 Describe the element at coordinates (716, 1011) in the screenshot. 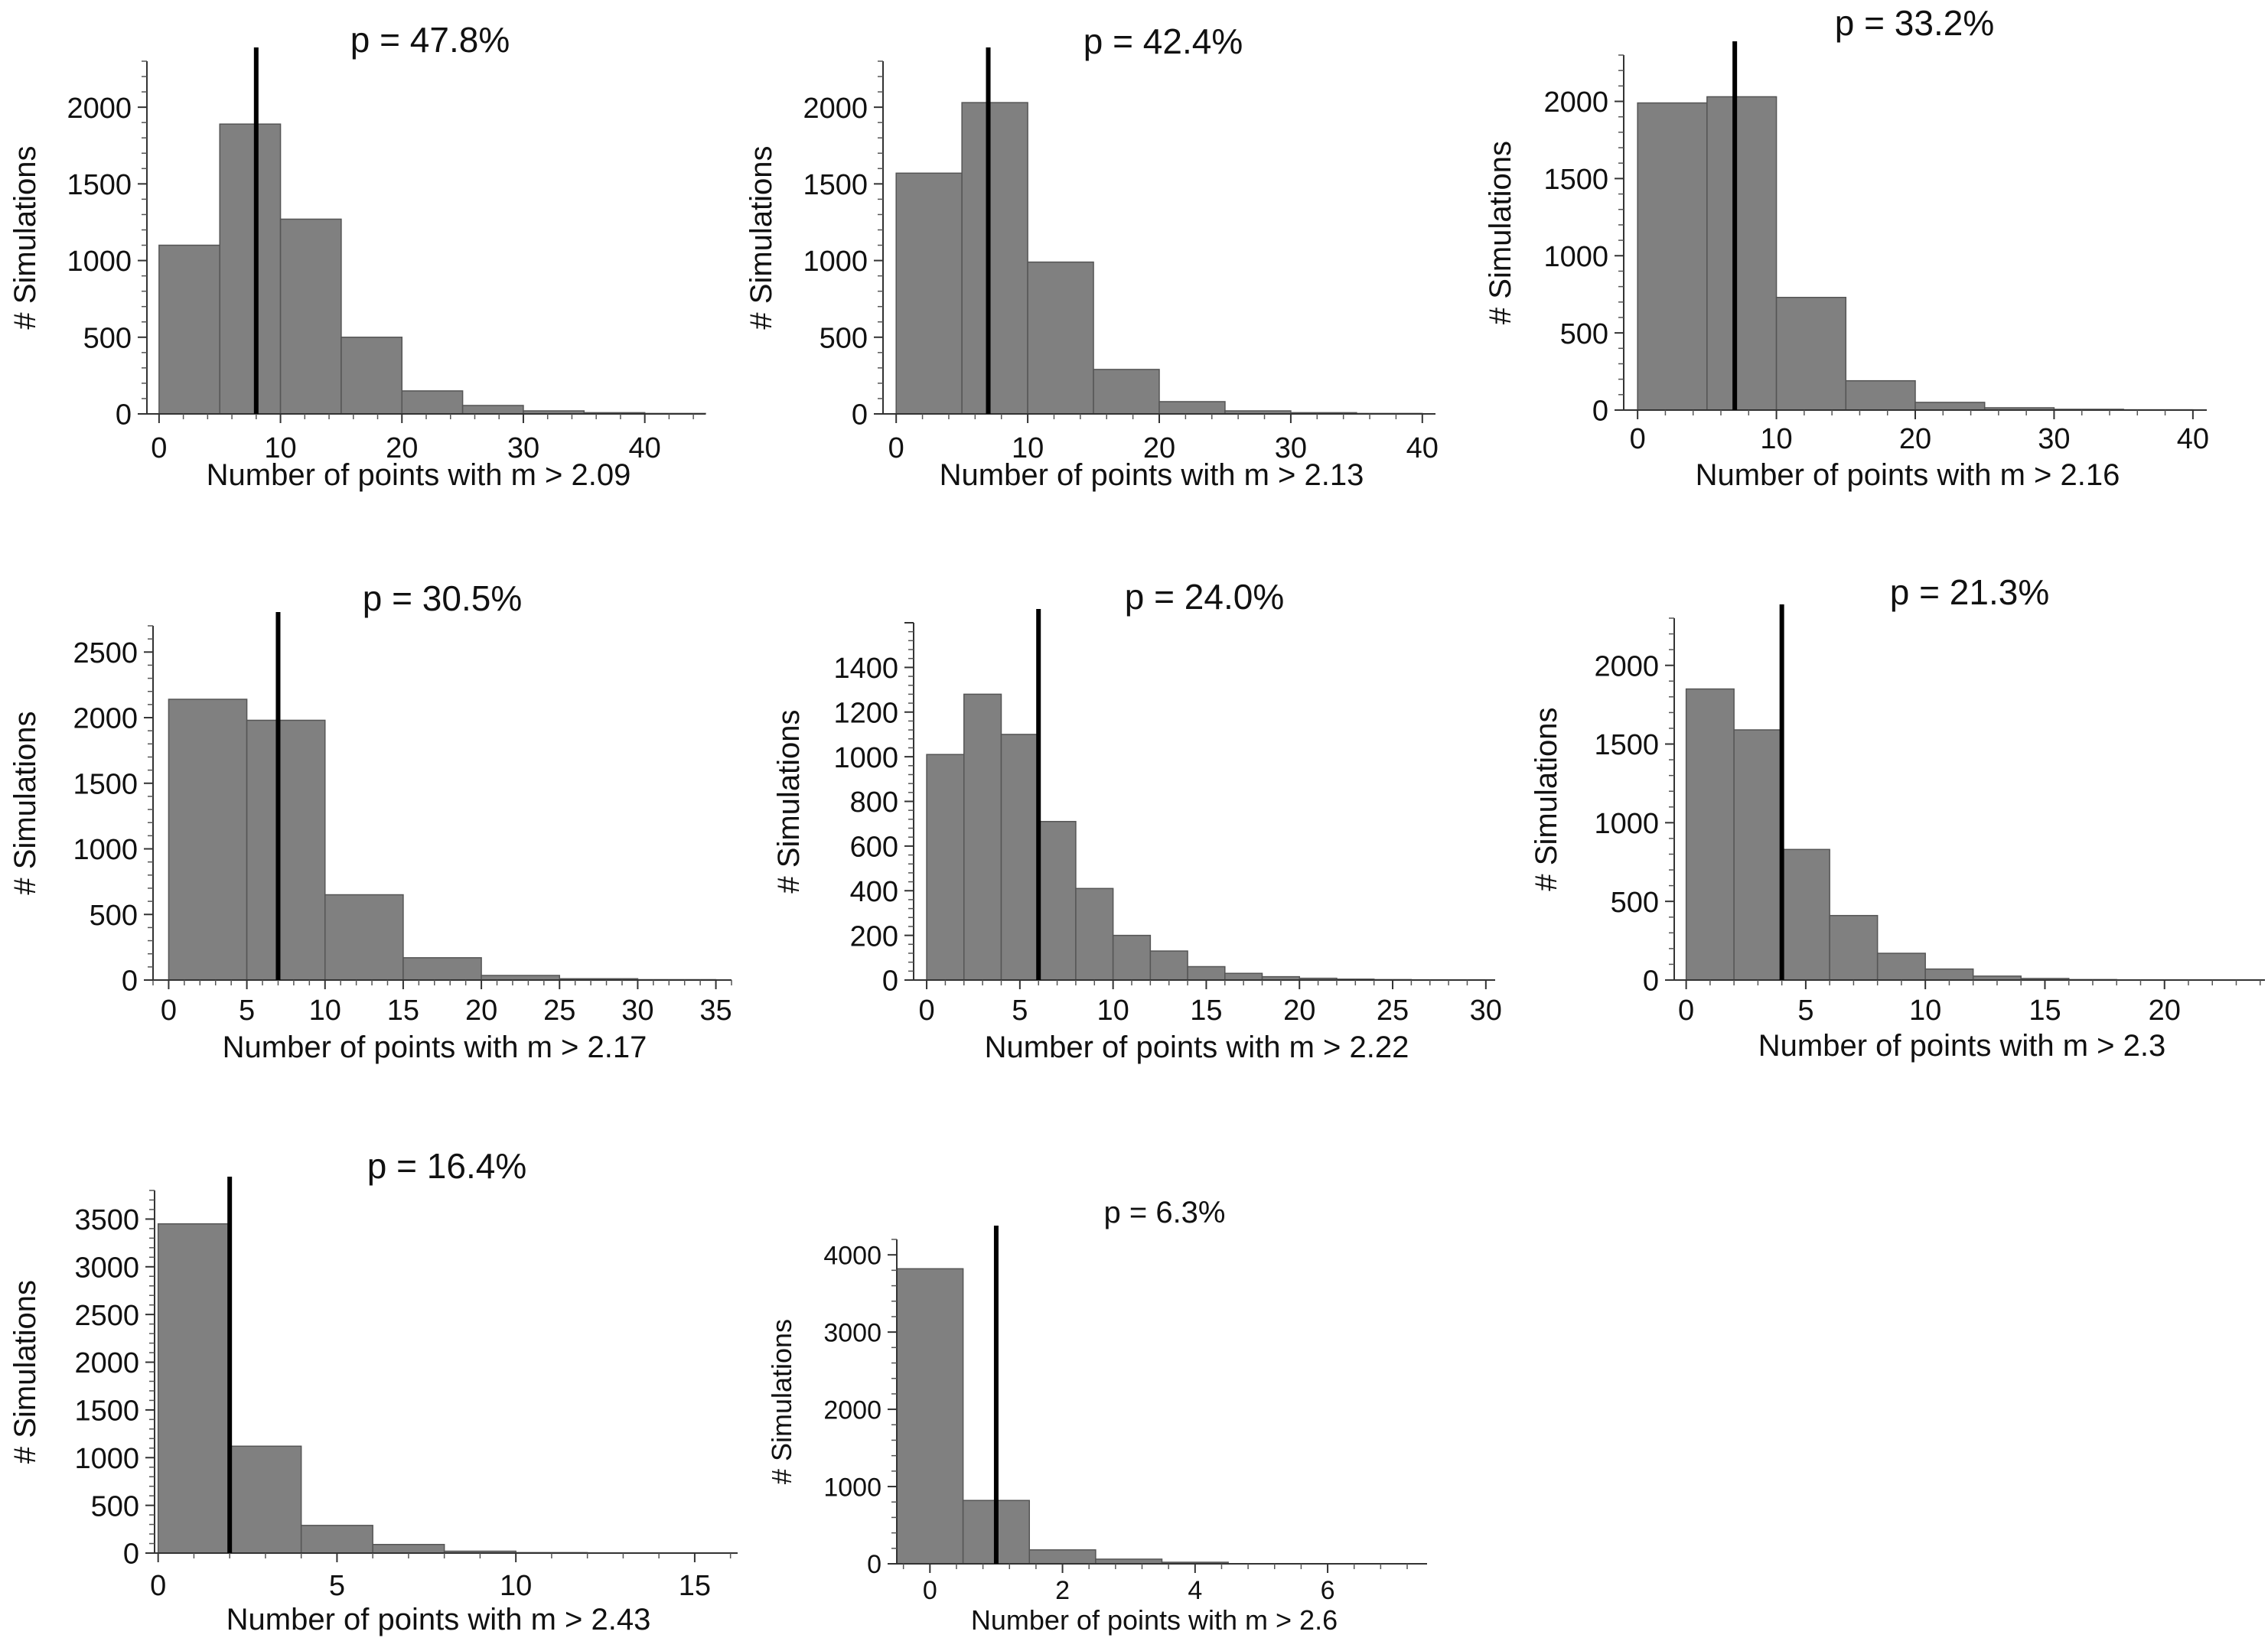

I see `x-tick-label: 35` at that location.